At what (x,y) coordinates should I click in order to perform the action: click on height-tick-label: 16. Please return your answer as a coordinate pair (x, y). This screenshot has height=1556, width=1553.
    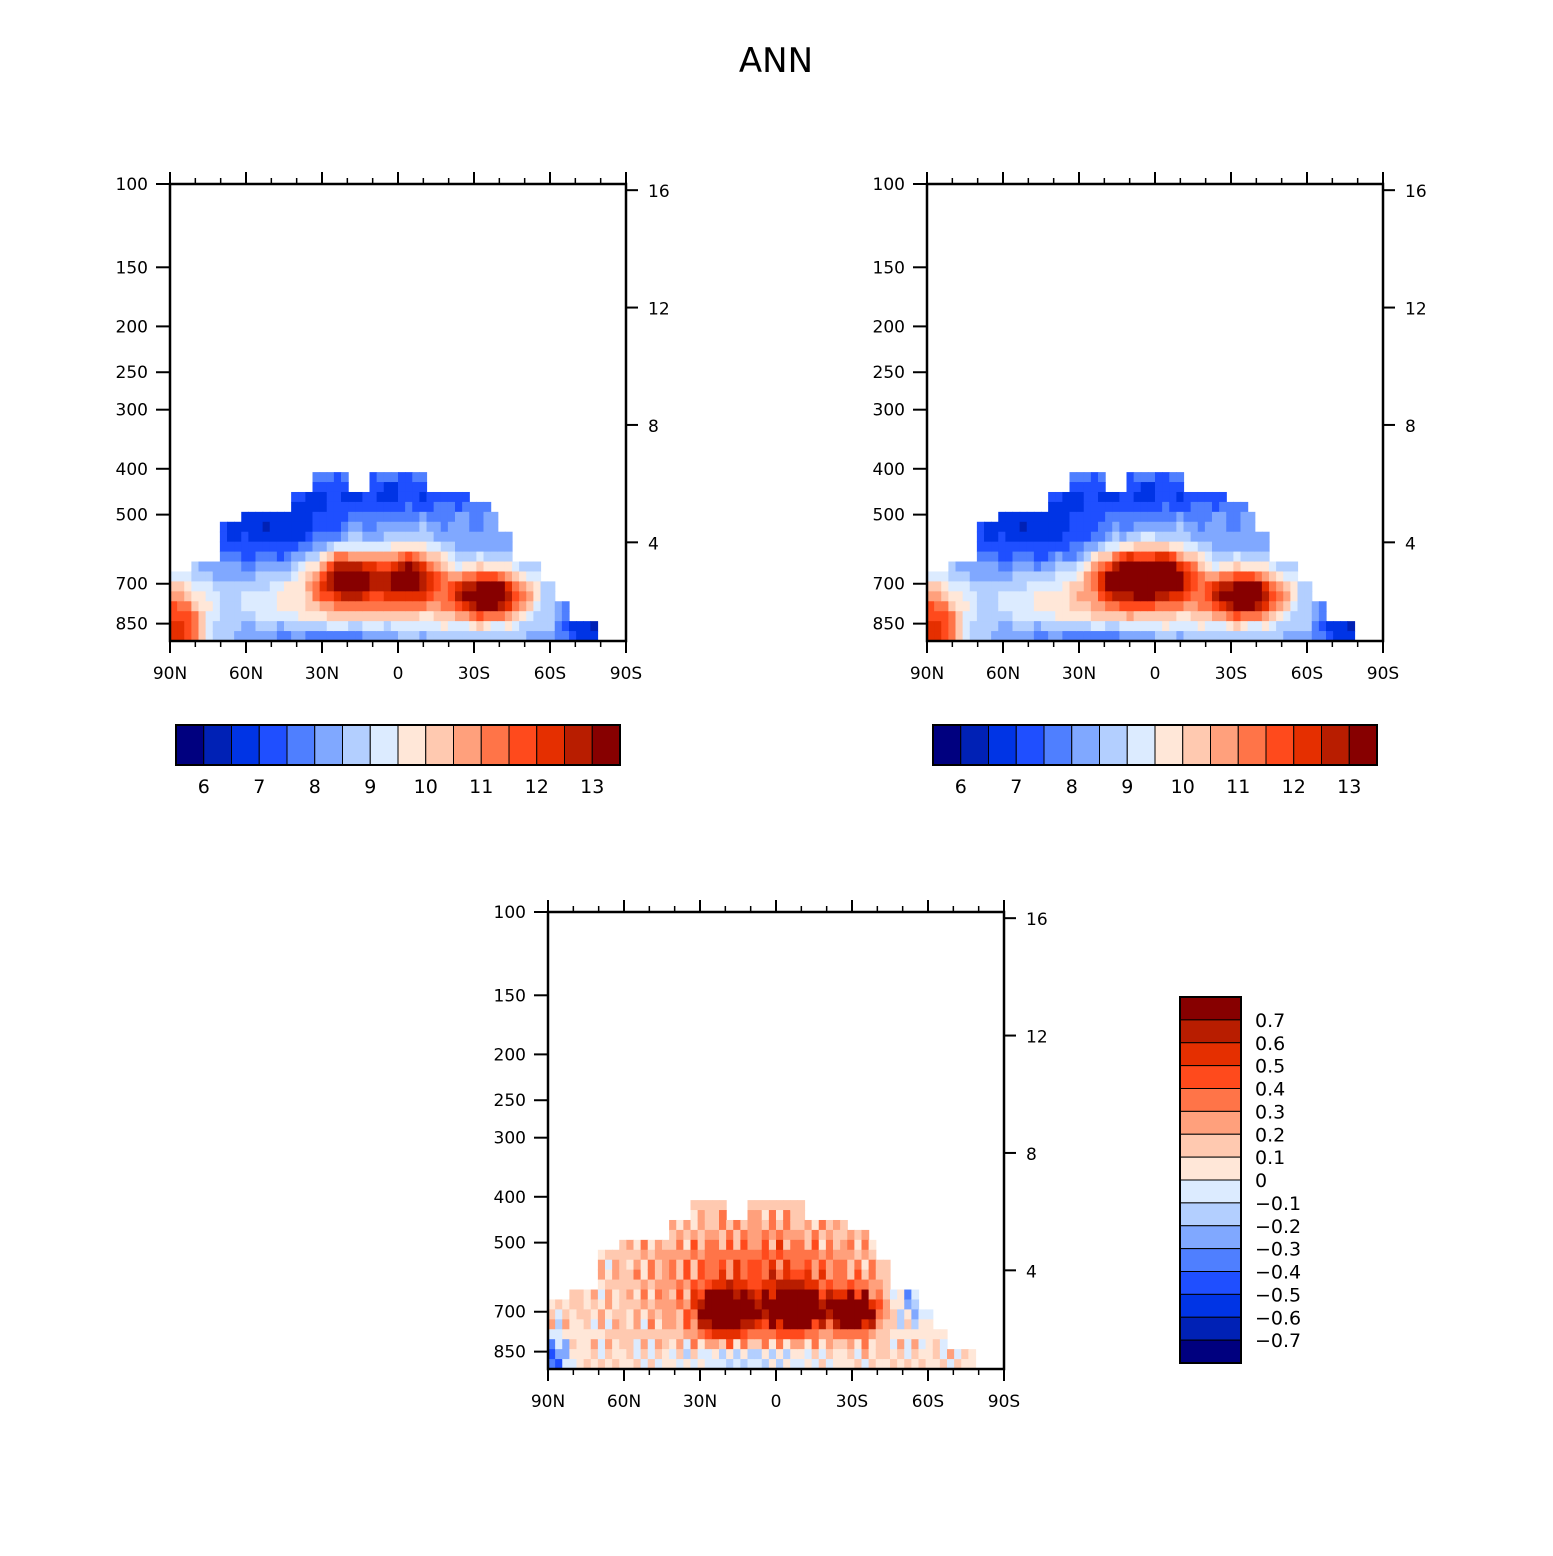
    Looking at the image, I should click on (1037, 920).